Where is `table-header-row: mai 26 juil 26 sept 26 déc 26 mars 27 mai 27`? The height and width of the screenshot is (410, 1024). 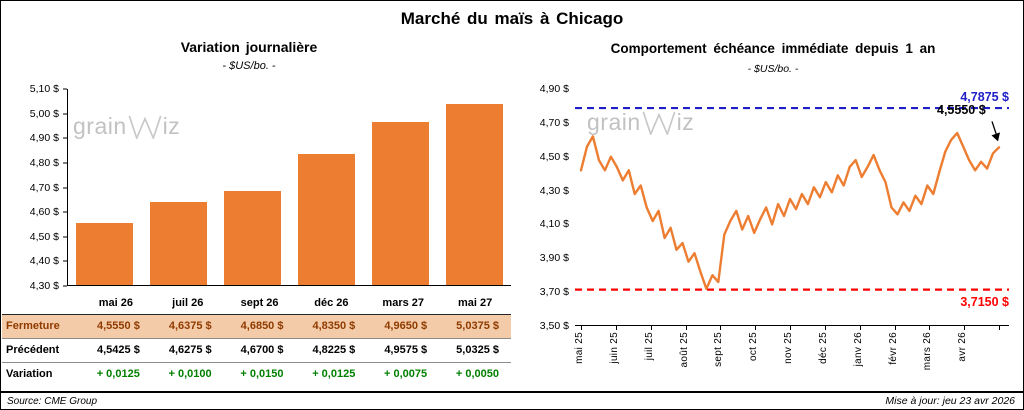 table-header-row: mai 26 juil 26 sept 26 déc 26 mars 27 mai 27 is located at coordinates (256, 304).